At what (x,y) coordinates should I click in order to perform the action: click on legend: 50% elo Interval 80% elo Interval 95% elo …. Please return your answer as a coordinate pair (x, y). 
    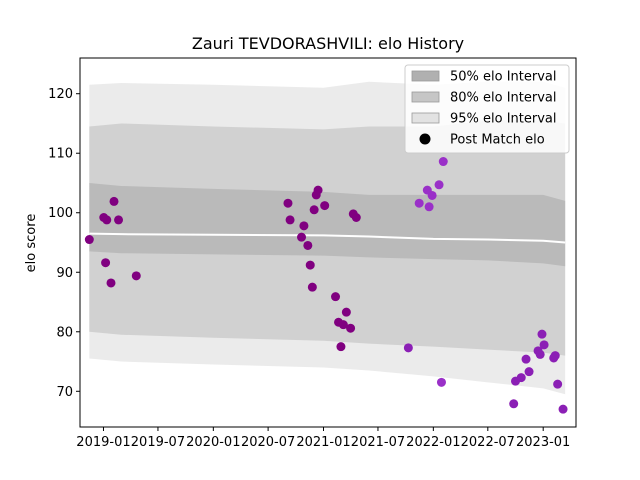
    Looking at the image, I should click on (487, 109).